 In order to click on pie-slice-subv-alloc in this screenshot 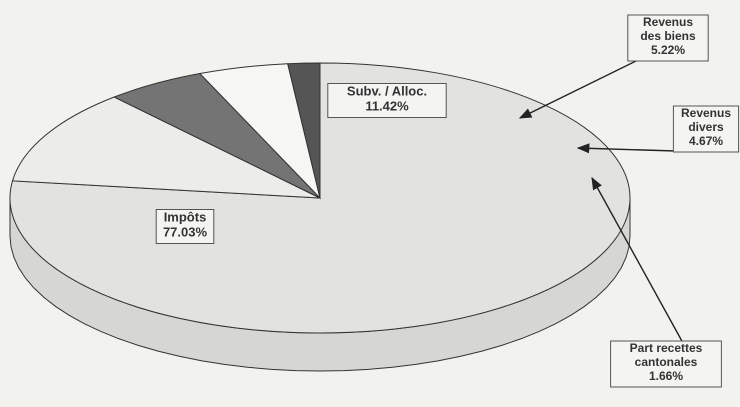, I will do `click(166, 147)`.